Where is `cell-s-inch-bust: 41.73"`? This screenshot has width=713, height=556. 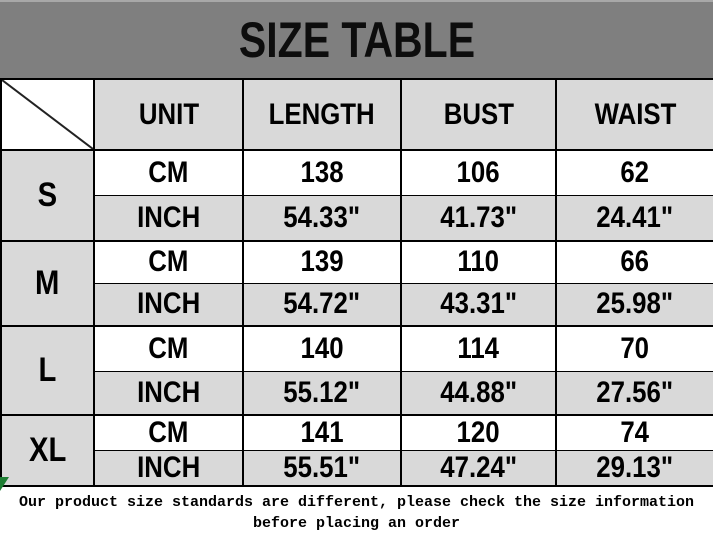 cell-s-inch-bust: 41.73" is located at coordinates (478, 218).